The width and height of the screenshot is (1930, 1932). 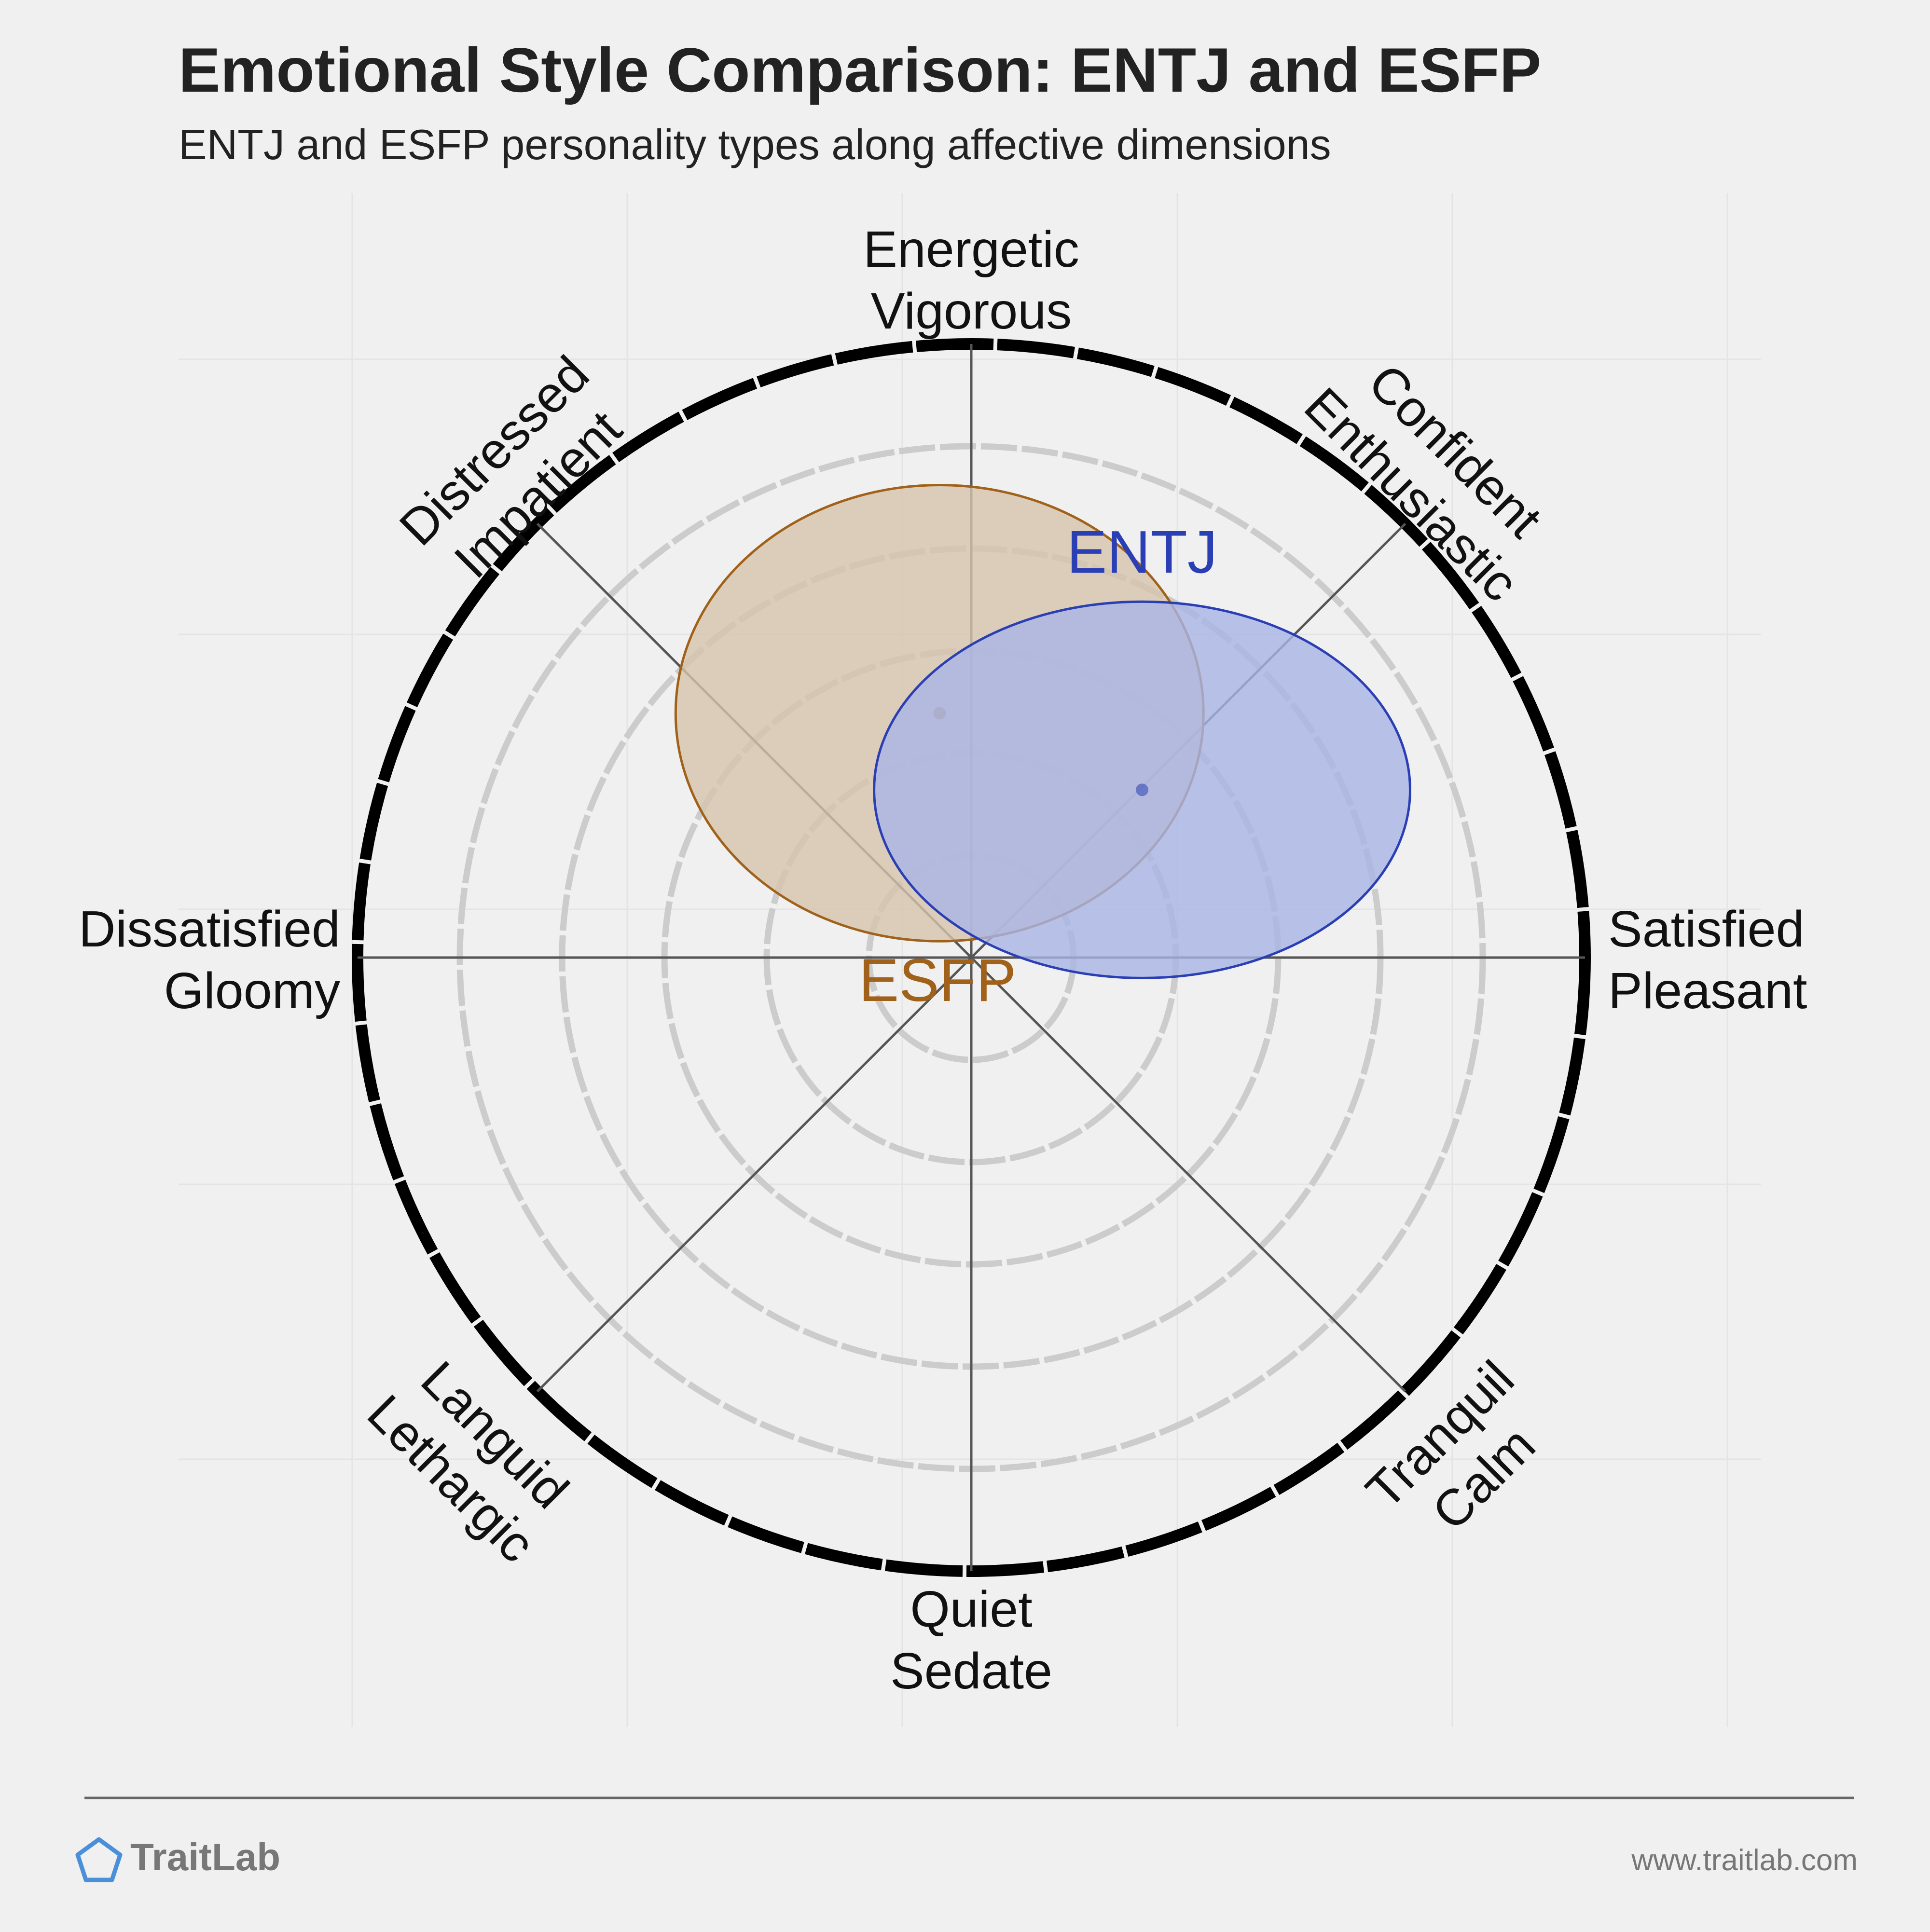 What do you see at coordinates (971, 280) in the screenshot?
I see `axis-label-energetic: Energetic Vigorous` at bounding box center [971, 280].